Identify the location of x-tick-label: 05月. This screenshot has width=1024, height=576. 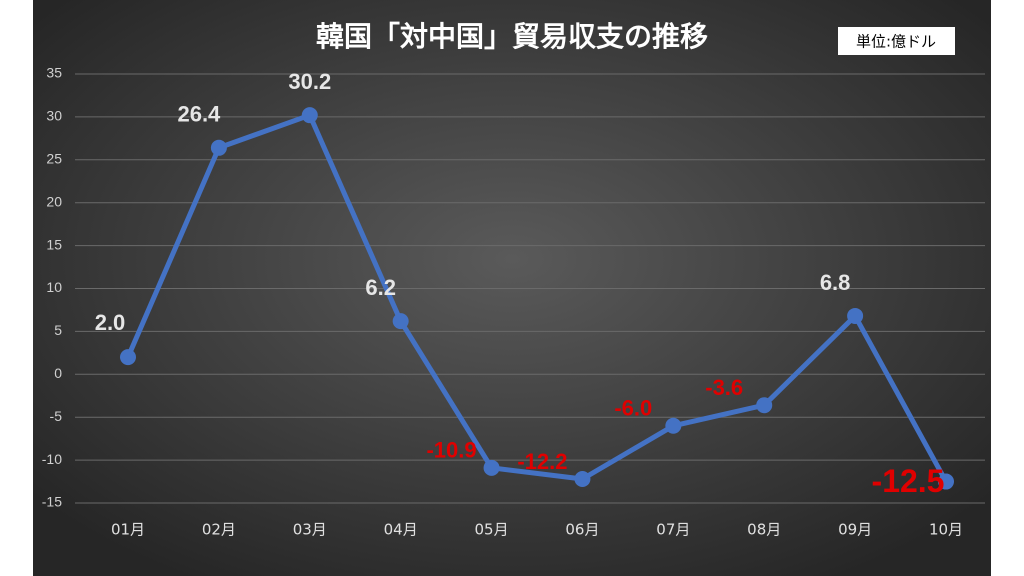
(492, 530).